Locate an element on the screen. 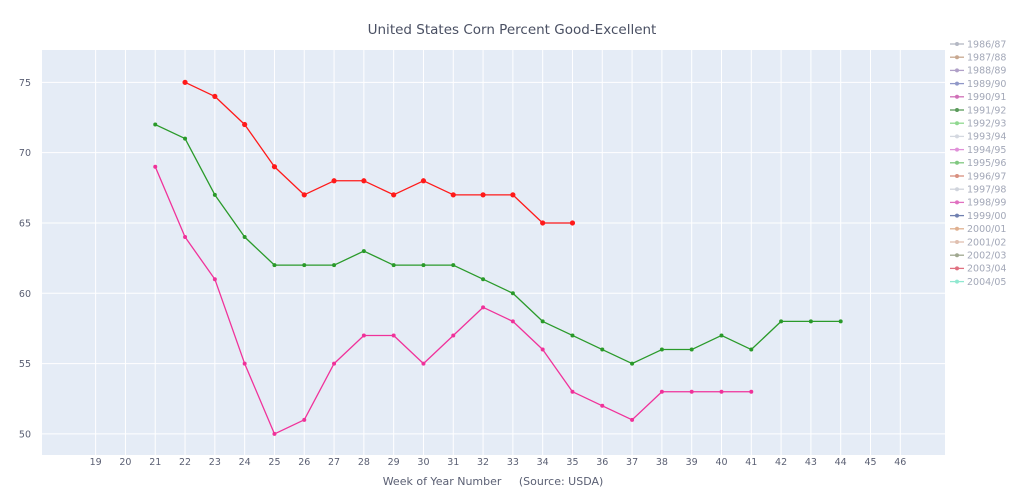 The width and height of the screenshot is (1024, 503). x-tick-label: 21 is located at coordinates (155, 462).